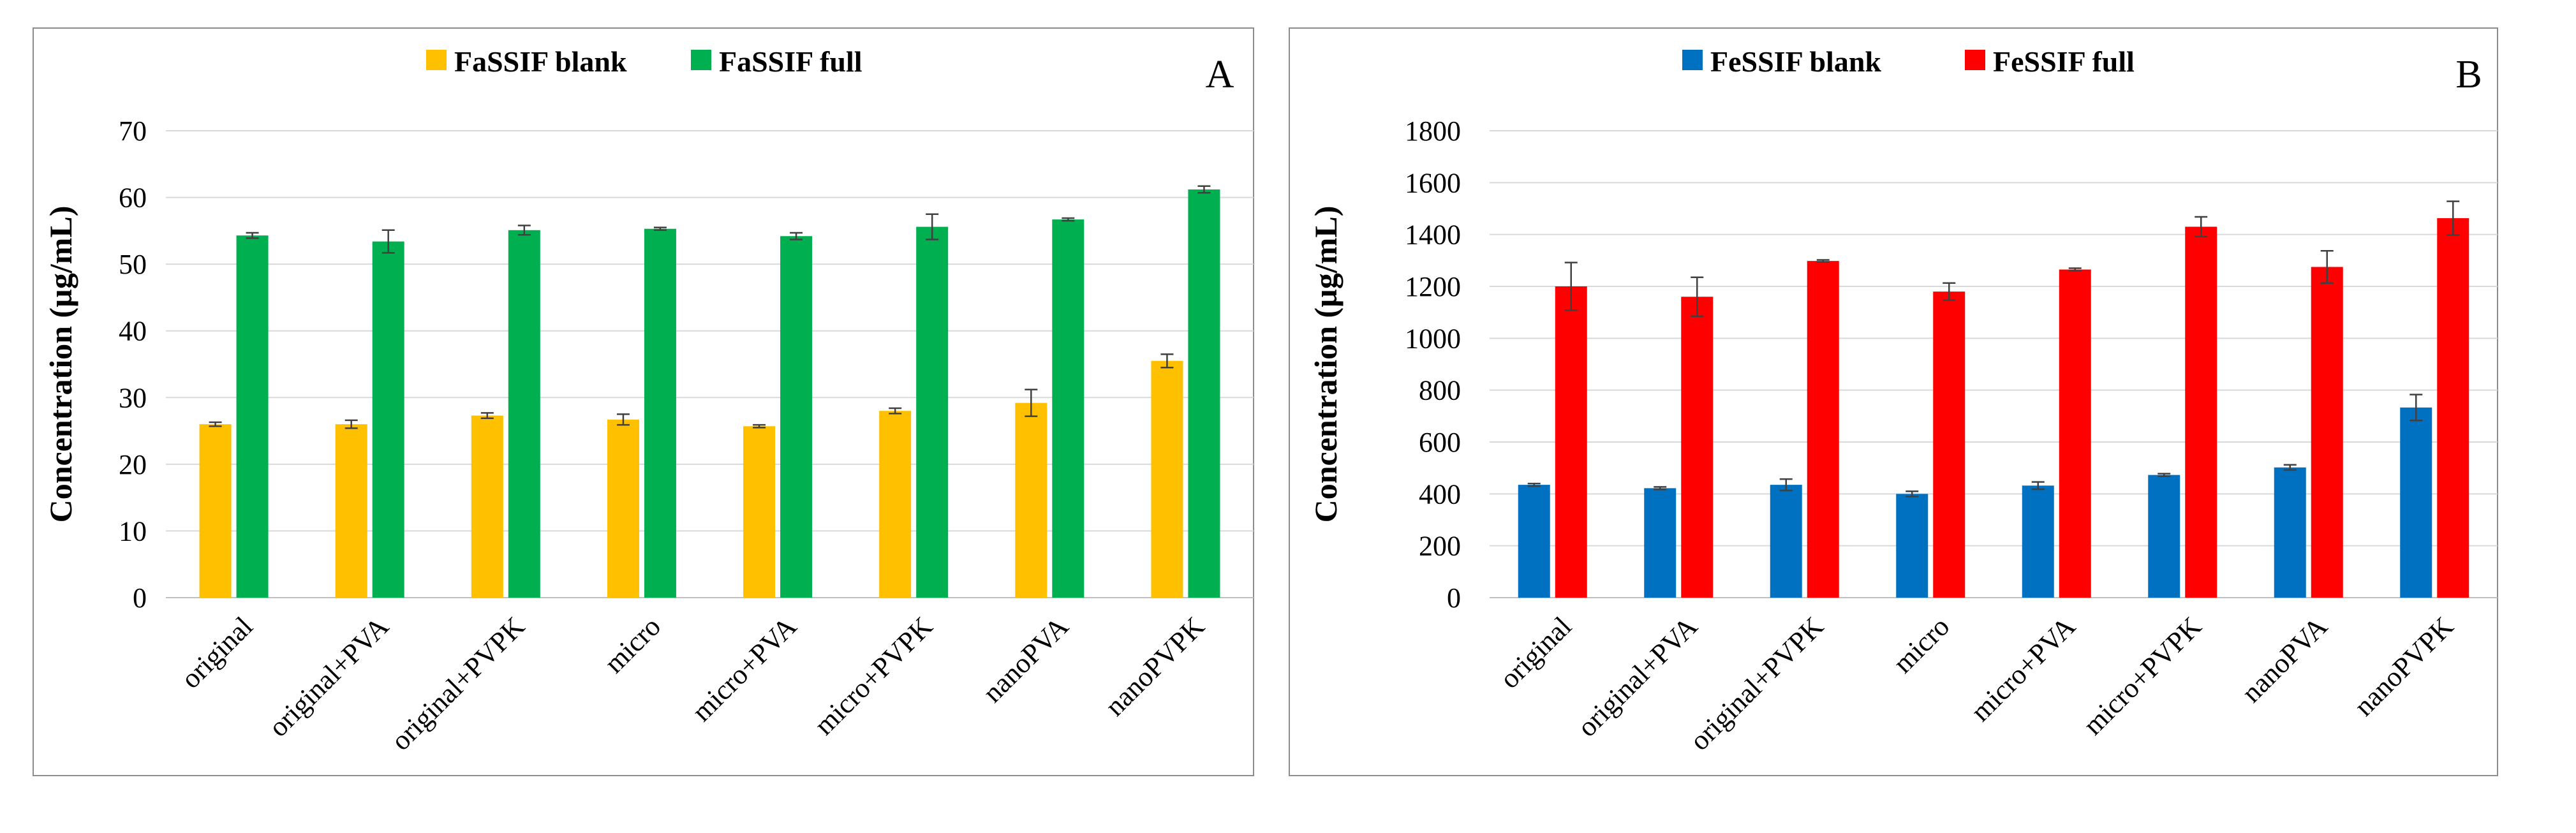 The width and height of the screenshot is (2576, 833). Describe the element at coordinates (1433, 287) in the screenshot. I see `y-tick-label: 1200` at that location.